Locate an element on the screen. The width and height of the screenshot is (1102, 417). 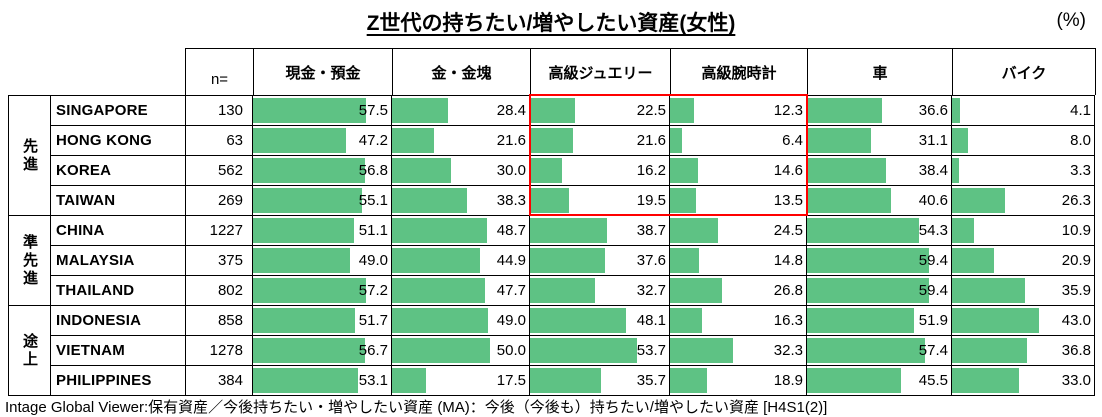
n-value: 1278 is located at coordinates (219, 351).